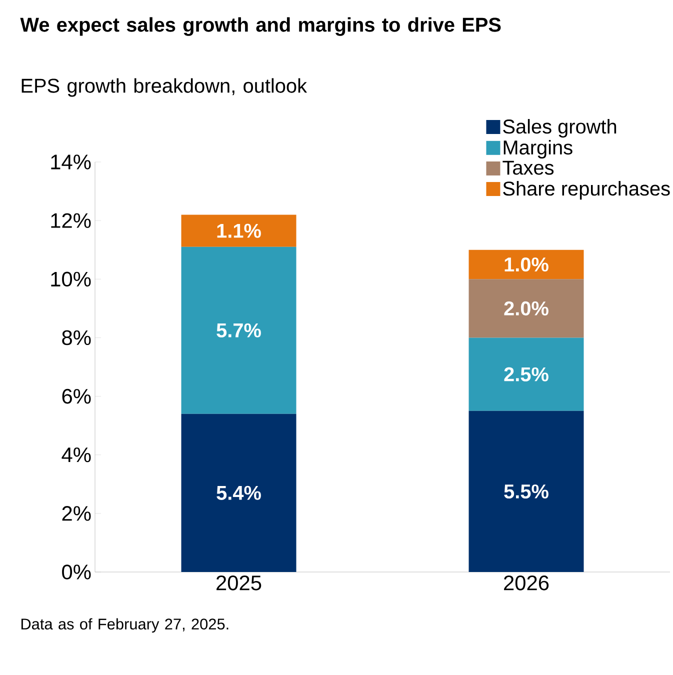 The image size is (673, 675). What do you see at coordinates (586, 190) in the screenshot?
I see `legend-label: Share repurchases` at bounding box center [586, 190].